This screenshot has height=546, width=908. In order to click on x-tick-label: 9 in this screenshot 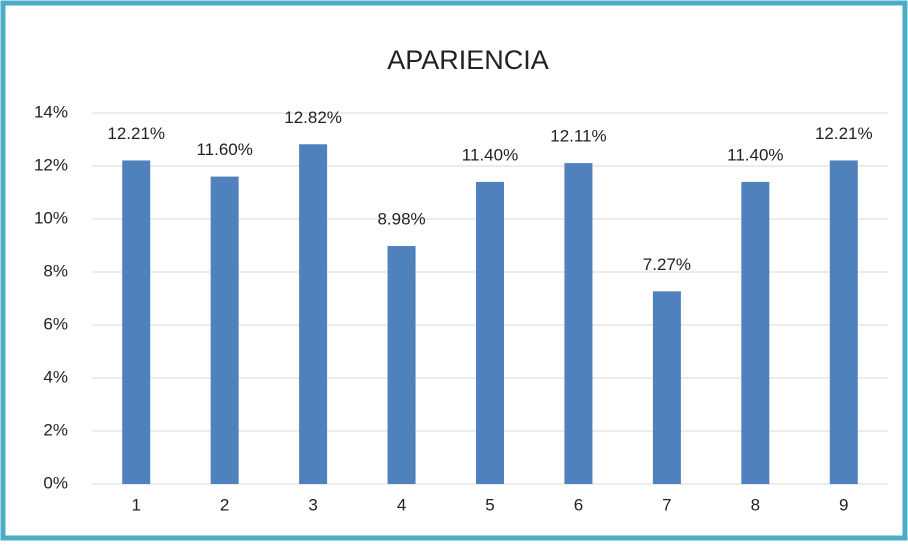, I will do `click(843, 504)`.